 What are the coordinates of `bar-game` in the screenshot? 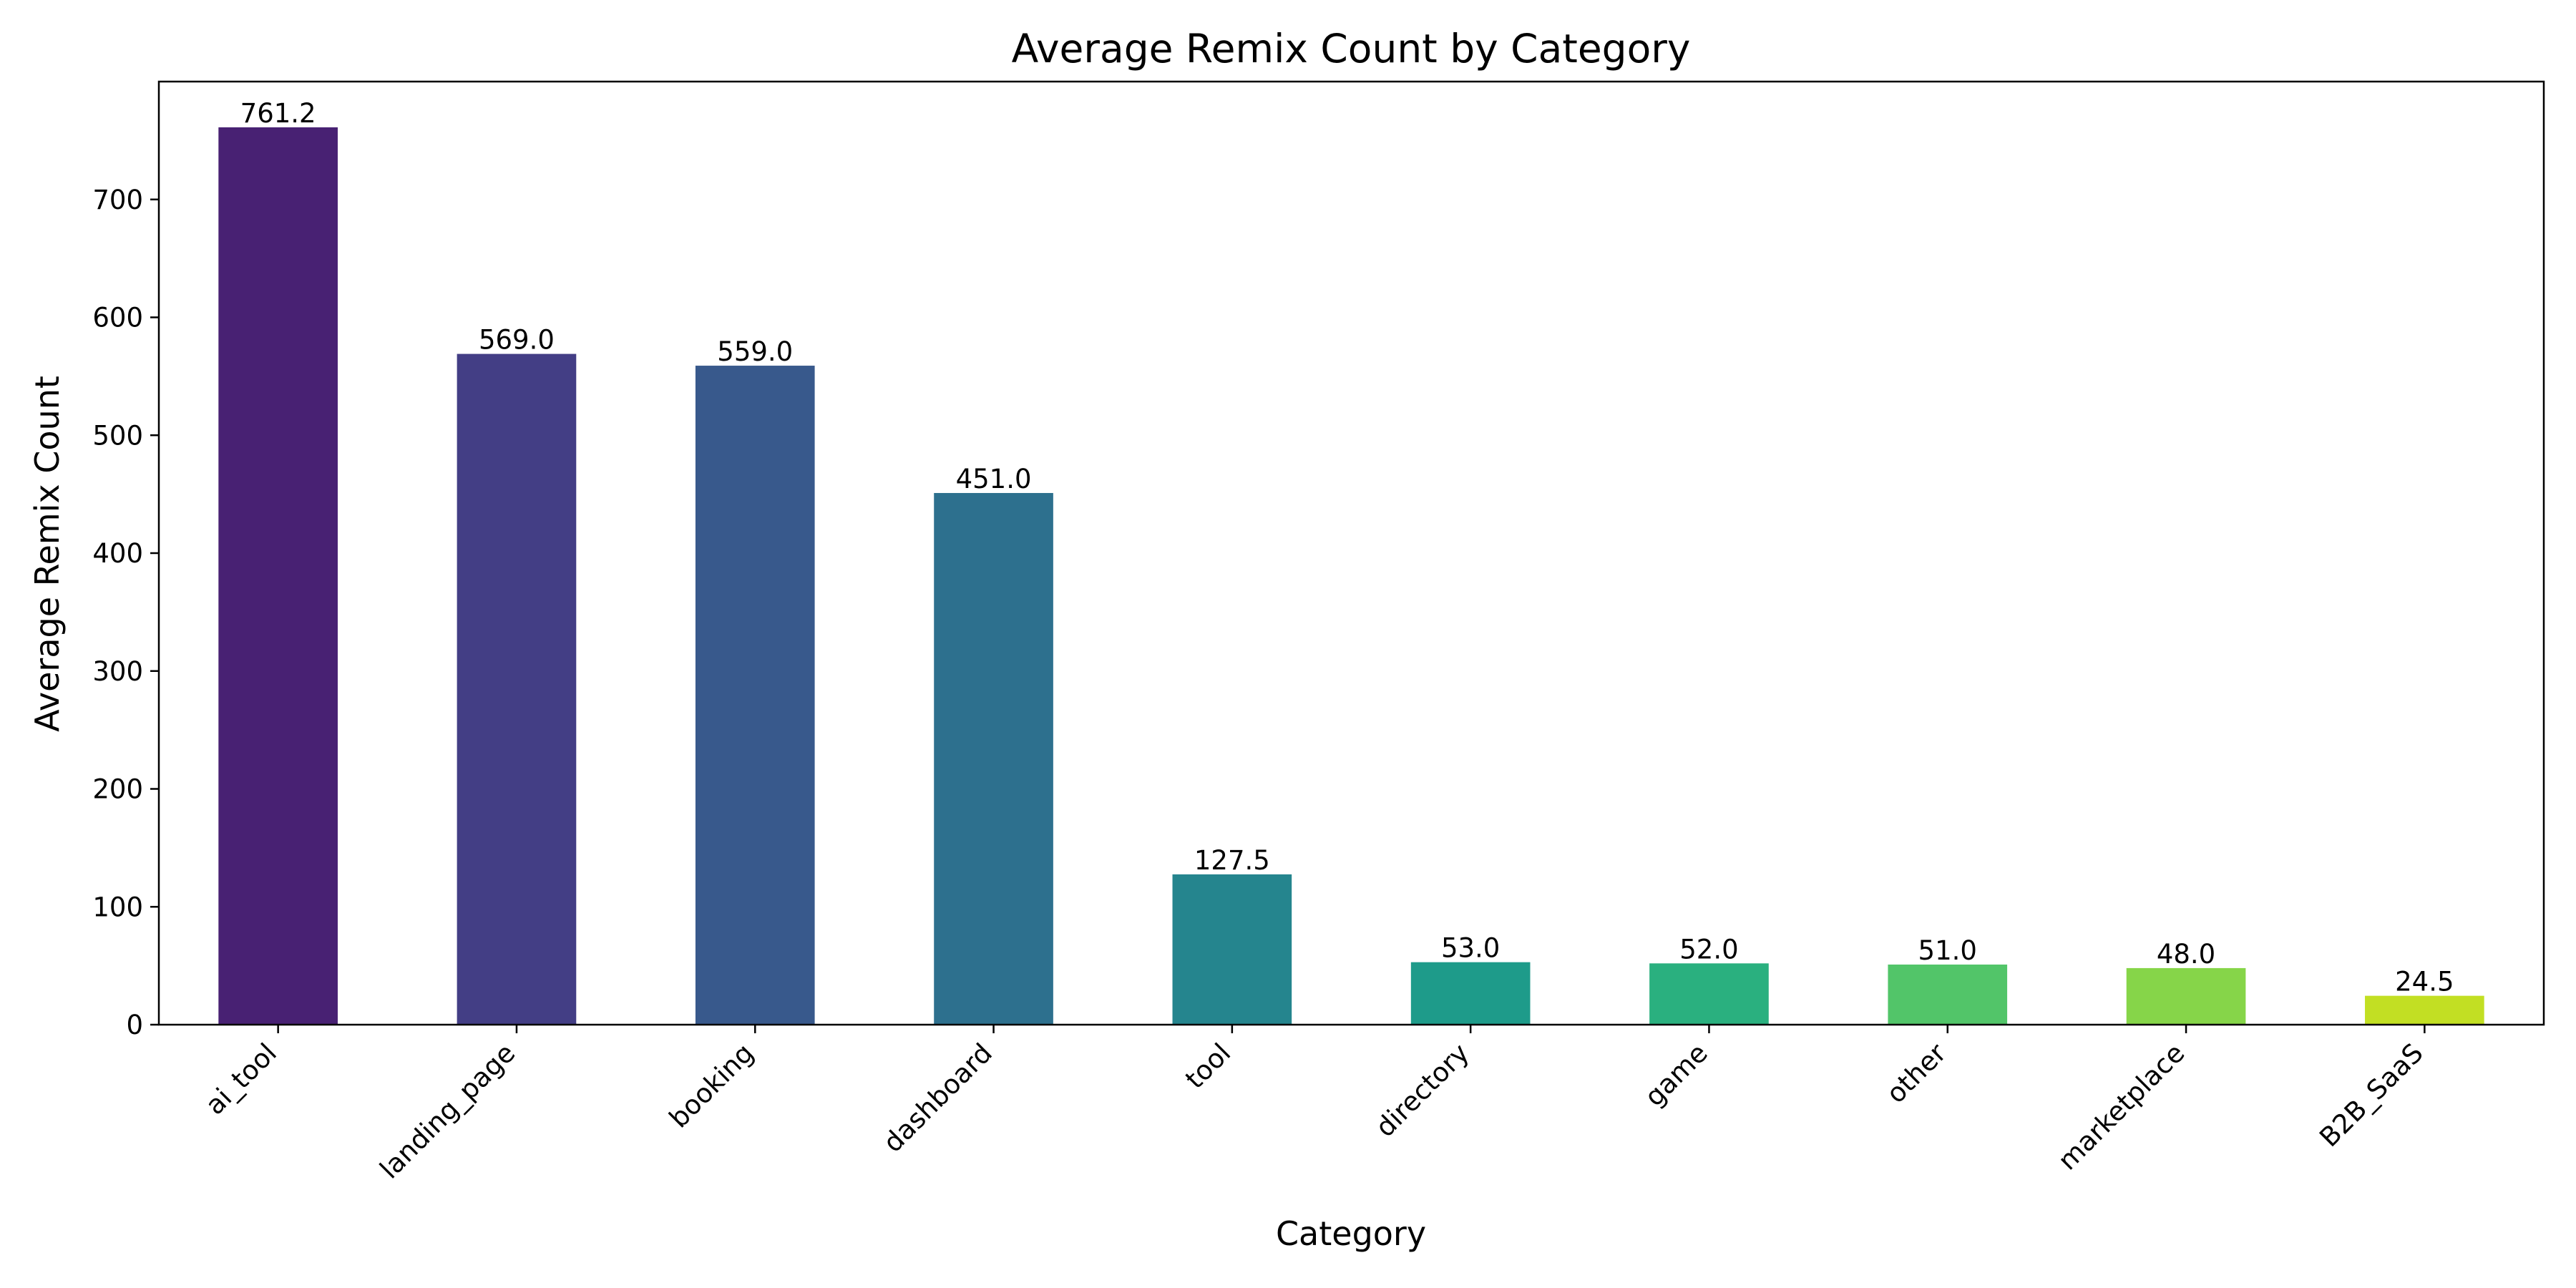 It's located at (1709, 994).